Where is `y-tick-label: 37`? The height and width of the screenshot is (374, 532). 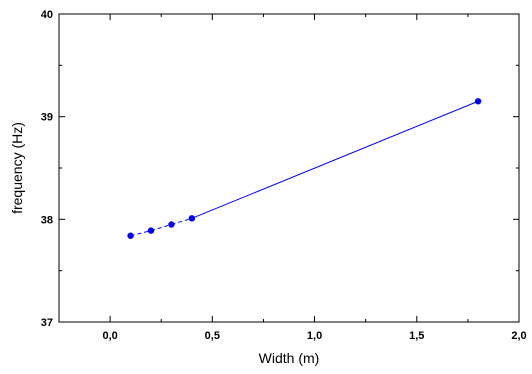
y-tick-label: 37 is located at coordinates (47, 323).